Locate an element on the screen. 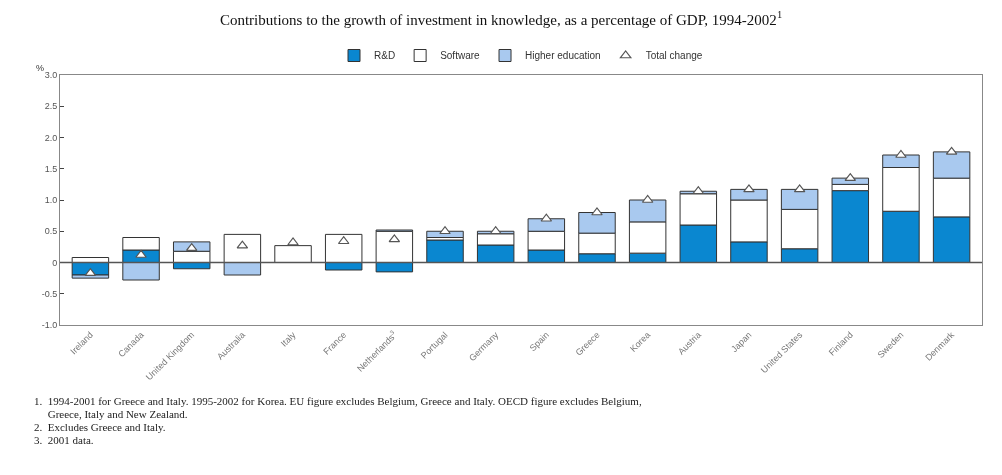  y-axis-title: % is located at coordinates (40, 68).